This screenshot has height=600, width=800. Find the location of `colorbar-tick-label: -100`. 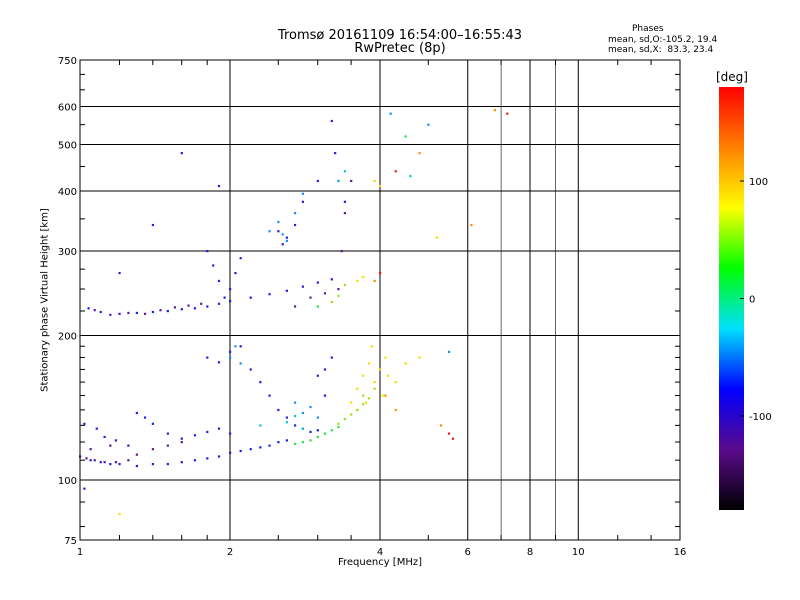

colorbar-tick-label: -100 is located at coordinates (760, 417).